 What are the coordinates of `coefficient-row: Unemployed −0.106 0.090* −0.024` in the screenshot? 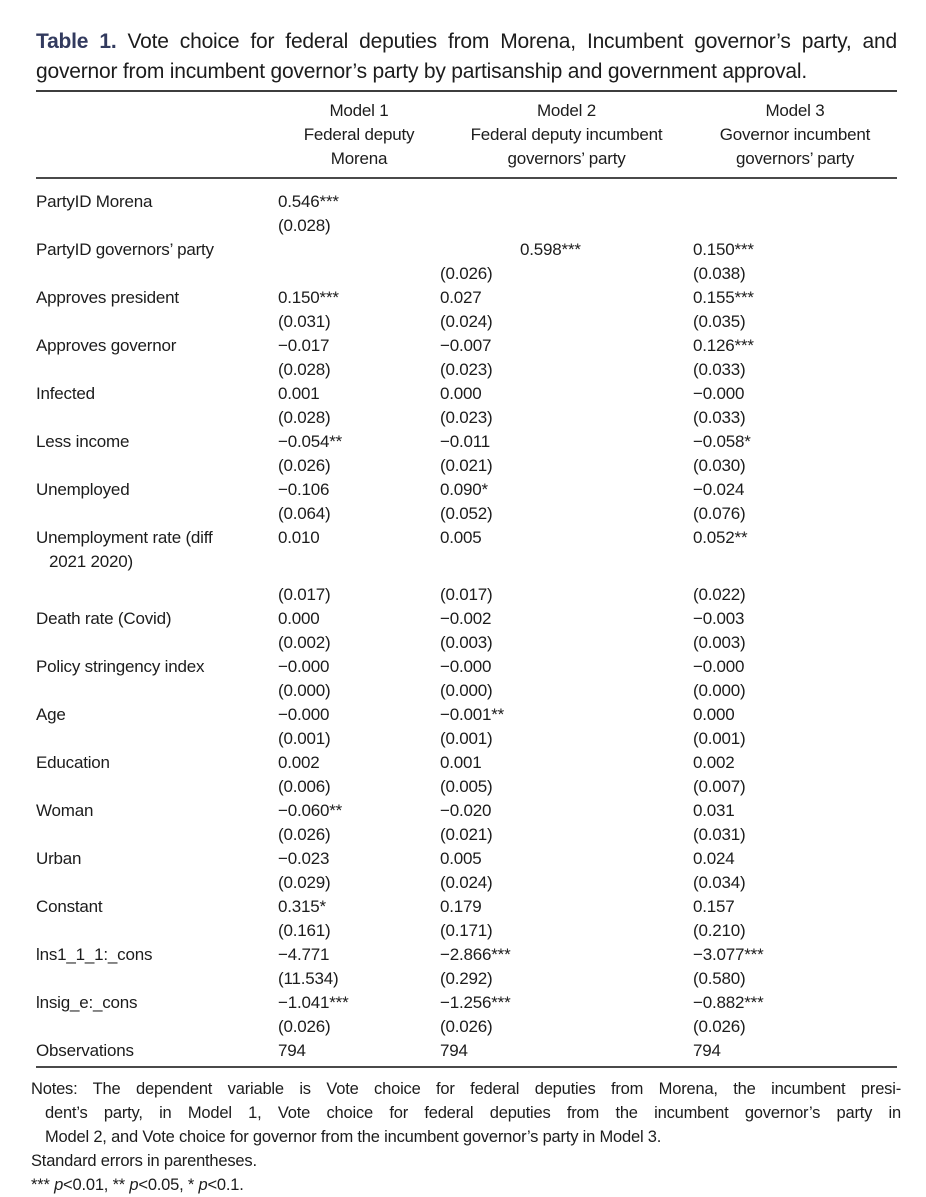 It's located at (466, 490).